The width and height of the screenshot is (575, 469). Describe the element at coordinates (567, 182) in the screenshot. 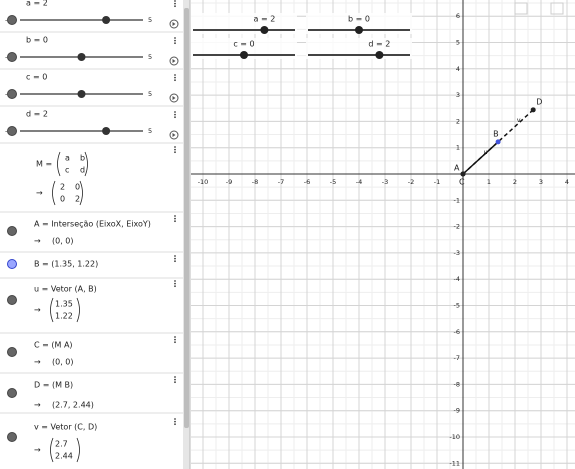

I see `x-tick-label: 4` at that location.